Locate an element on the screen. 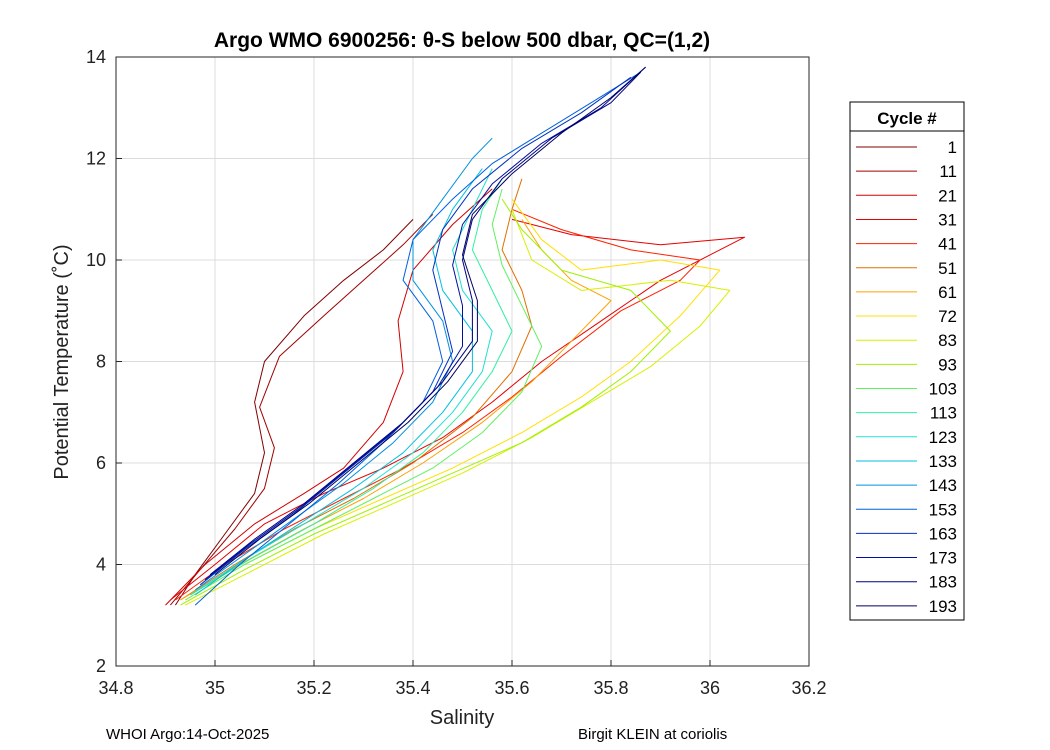 The height and width of the screenshot is (750, 1050). legend-label-11: 11 is located at coordinates (948, 171).